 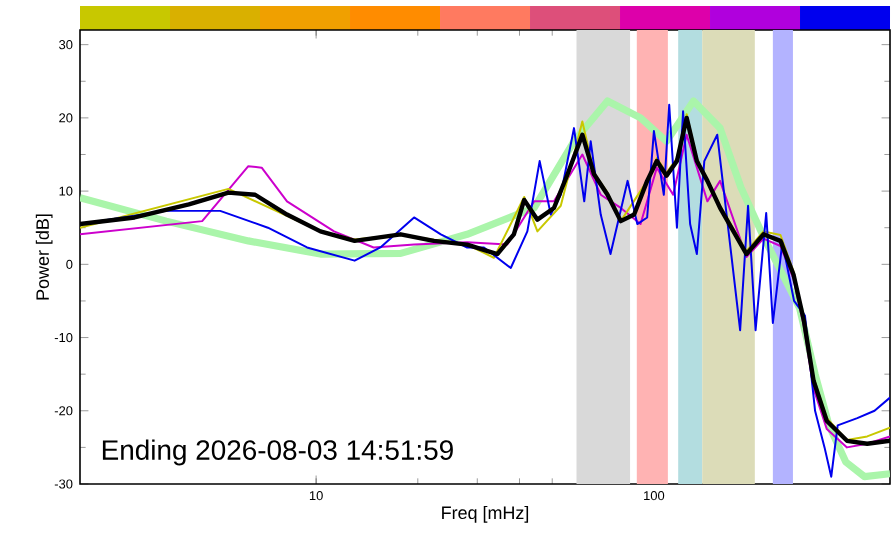 I want to click on annotation: Ending 2026-08-03 14:51:59, so click(x=277, y=452).